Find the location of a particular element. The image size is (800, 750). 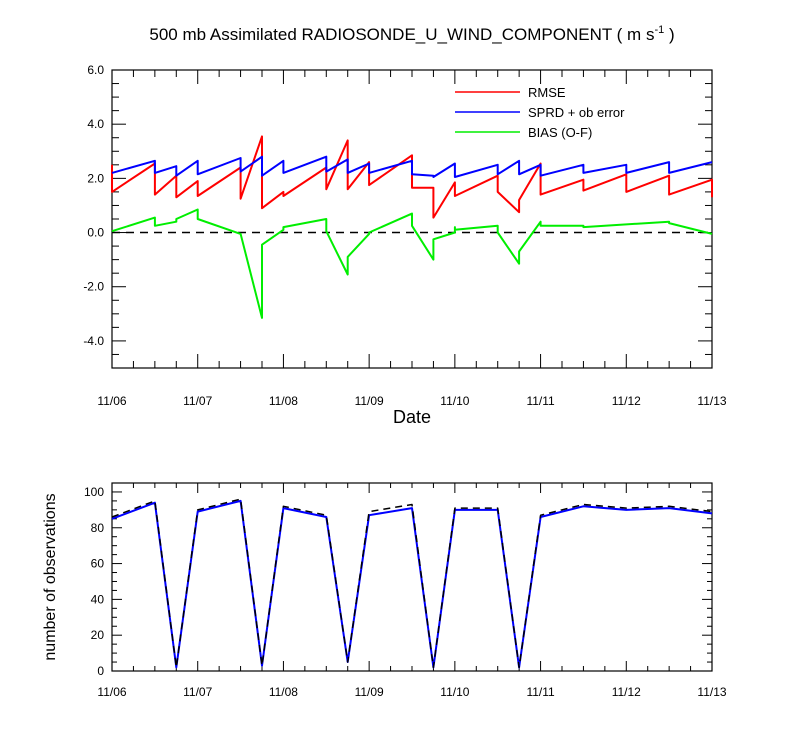

y-axis-title: number of observations is located at coordinates (50, 576).